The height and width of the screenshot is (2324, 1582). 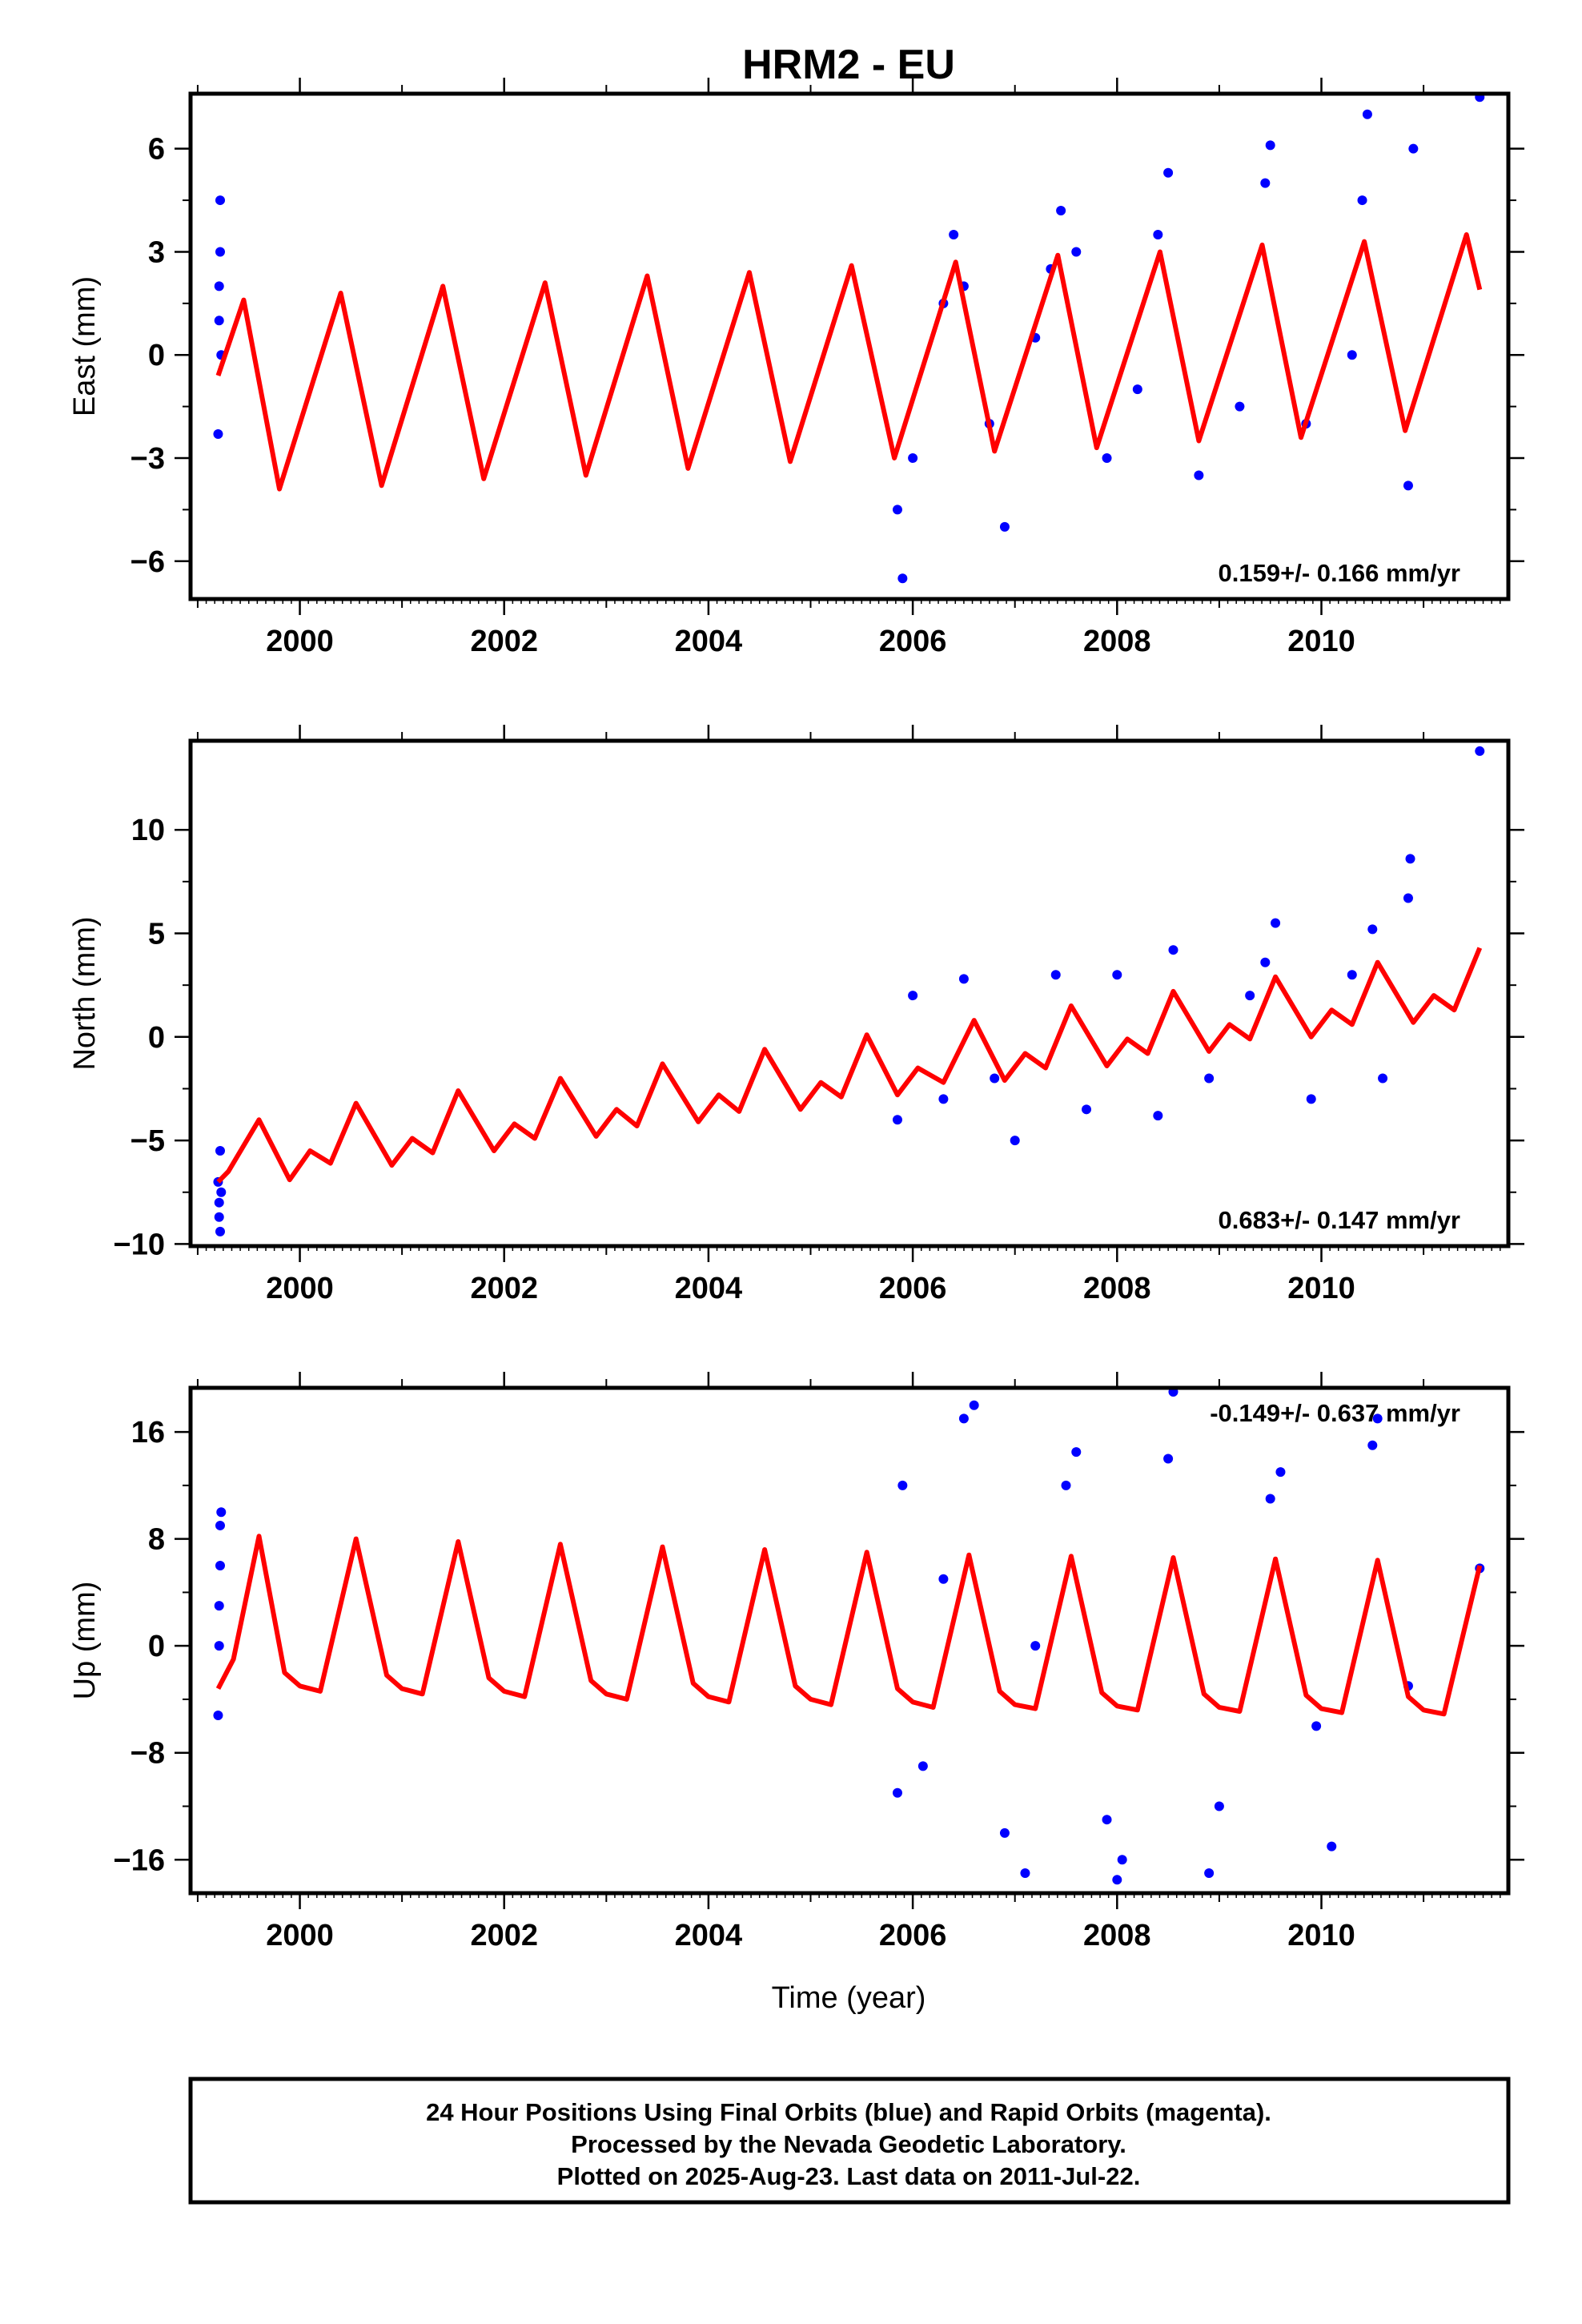 What do you see at coordinates (147, 562) in the screenshot?
I see `y-tick-label: −6` at bounding box center [147, 562].